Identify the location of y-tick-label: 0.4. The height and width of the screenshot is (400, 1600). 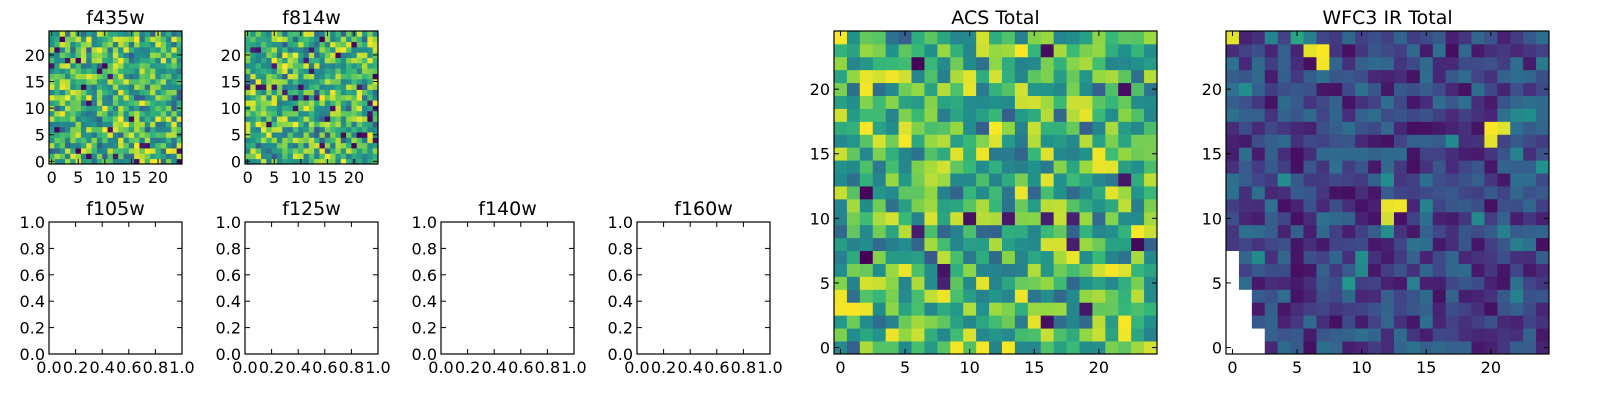
(228, 301).